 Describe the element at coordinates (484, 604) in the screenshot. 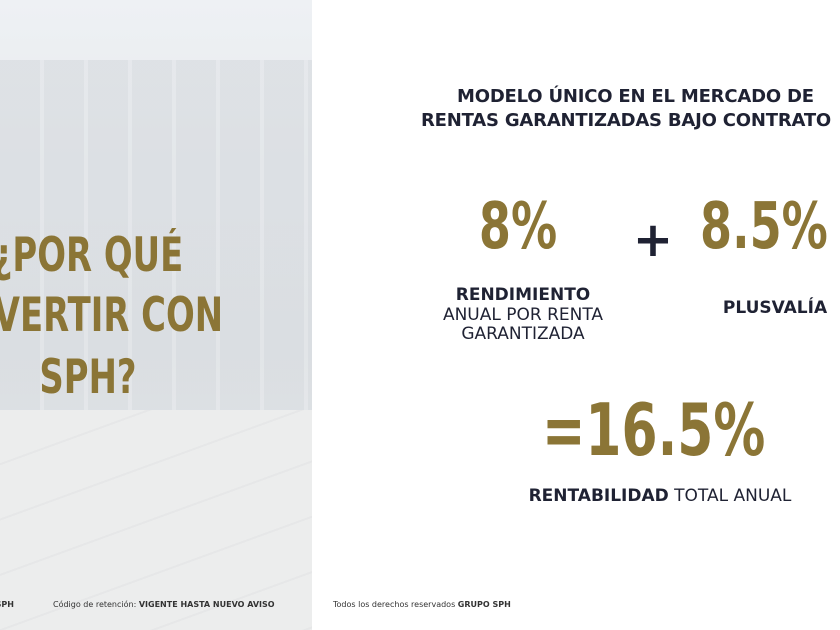

I see `footer-text-bold: GRUPO SPH` at that location.